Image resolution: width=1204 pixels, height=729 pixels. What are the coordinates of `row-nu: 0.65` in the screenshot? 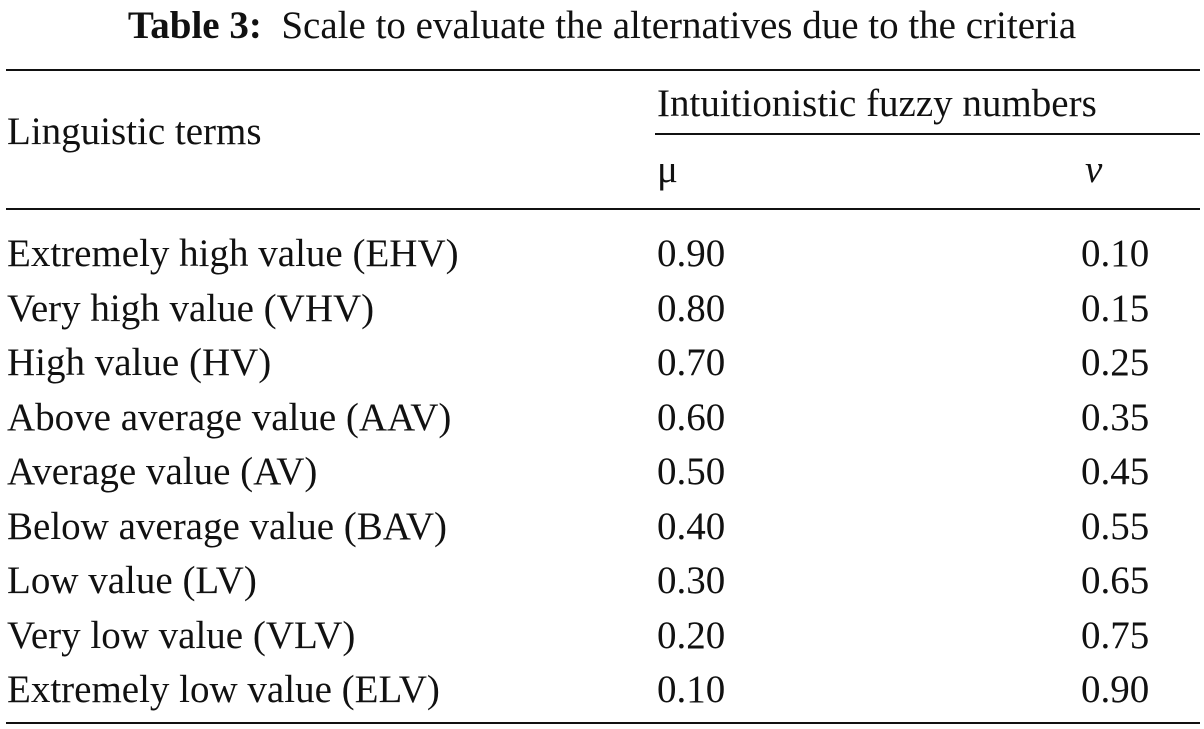 It's located at (1115, 580).